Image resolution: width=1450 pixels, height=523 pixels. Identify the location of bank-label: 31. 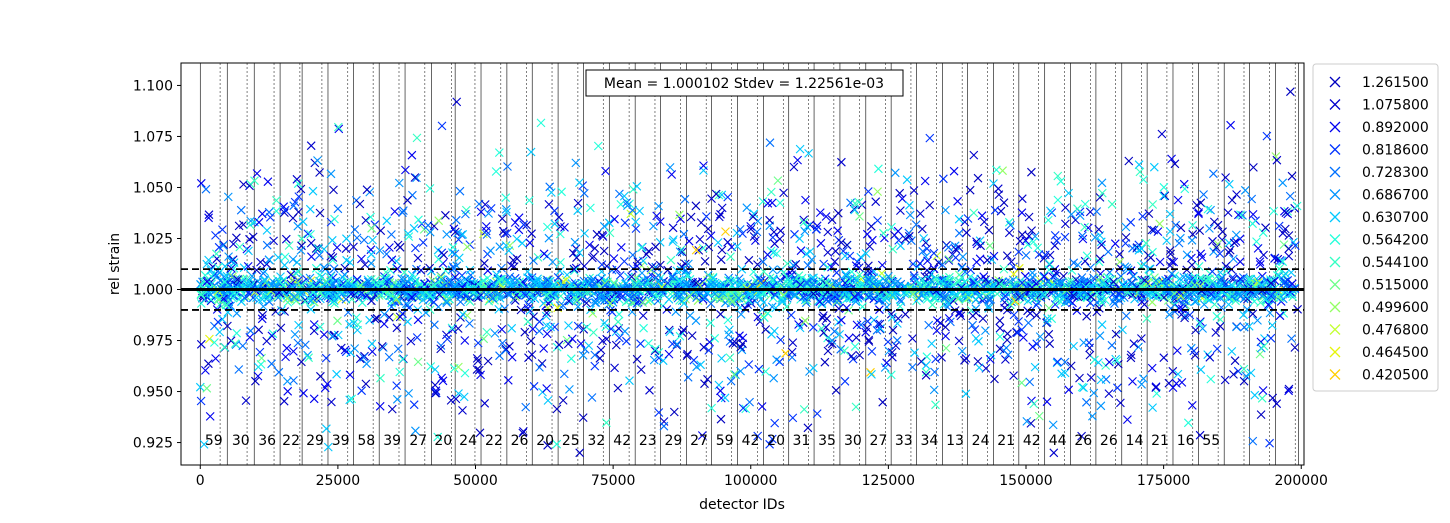
(801, 441).